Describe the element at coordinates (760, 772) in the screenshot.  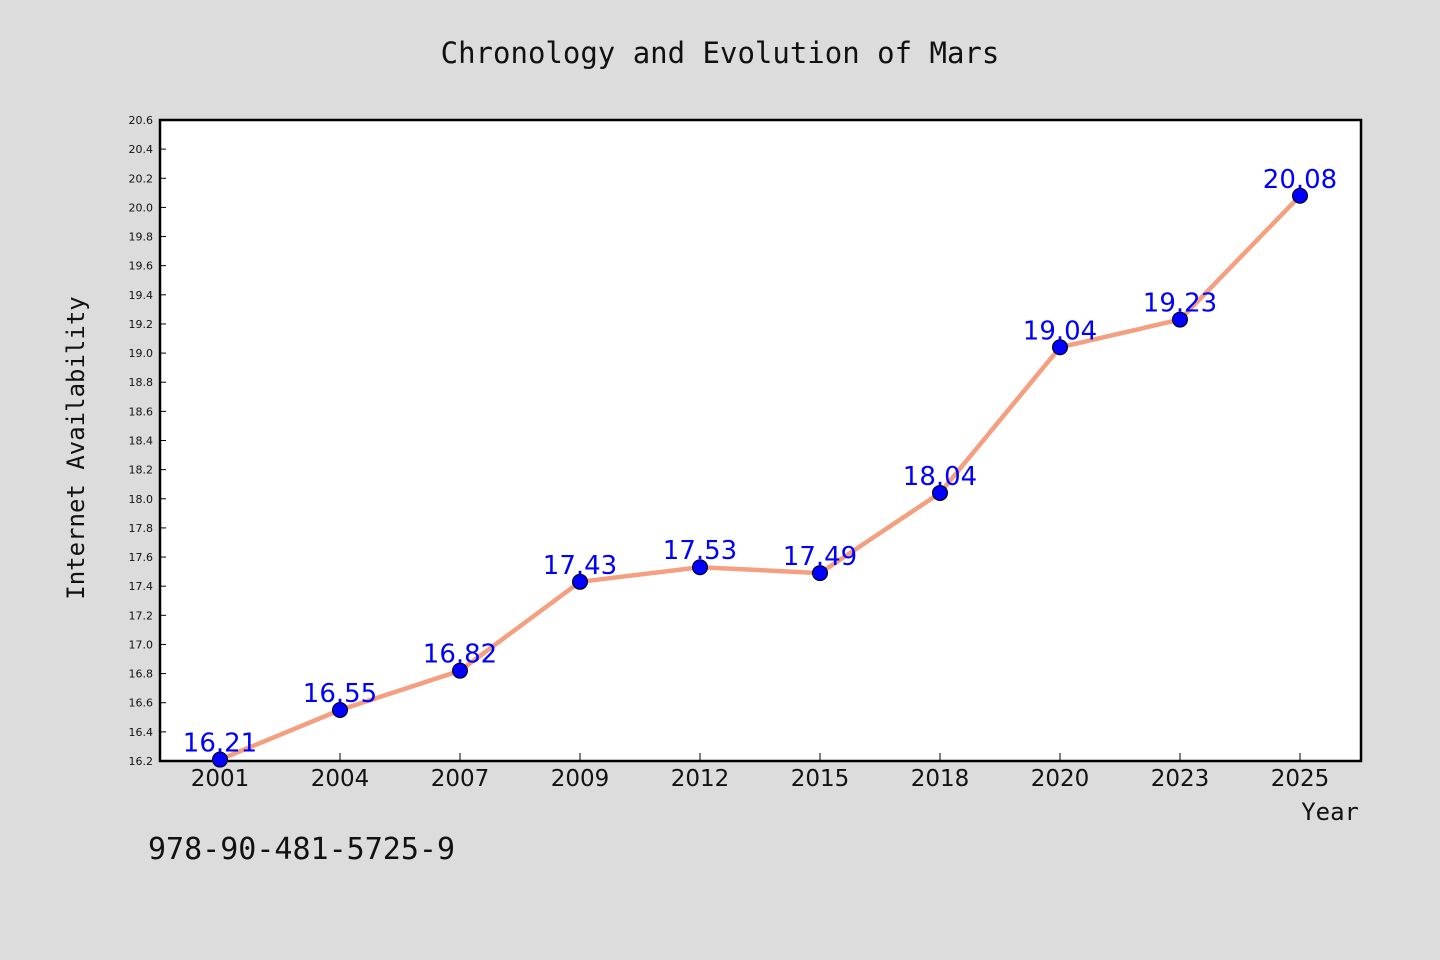
I see `x-axis-ticks: 2001 2004 2007 2009 2012 2015 2018 2020 2023 2025` at that location.